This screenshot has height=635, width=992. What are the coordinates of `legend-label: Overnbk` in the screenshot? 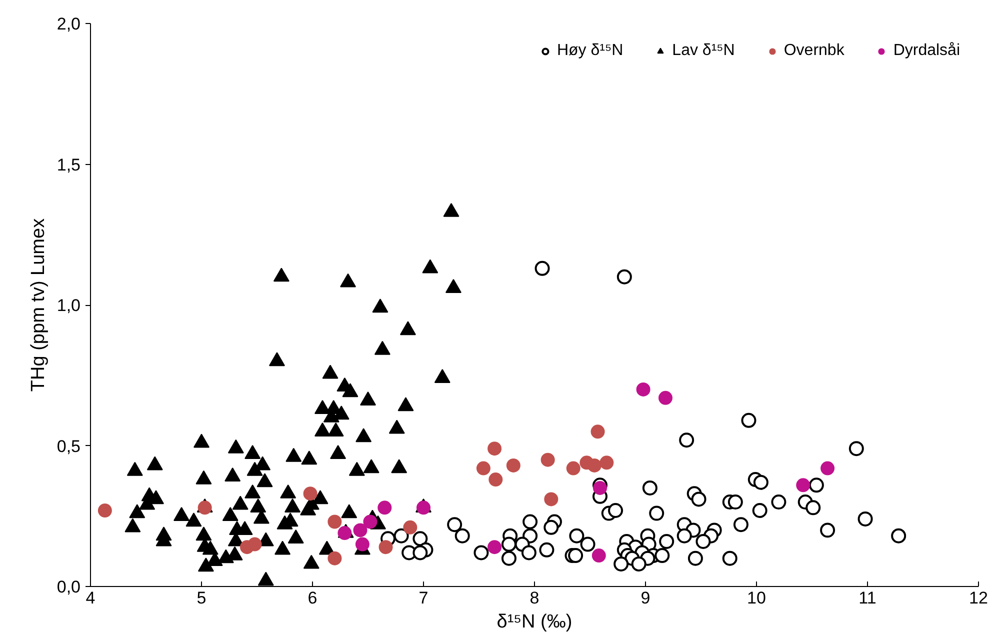 It's located at (814, 51).